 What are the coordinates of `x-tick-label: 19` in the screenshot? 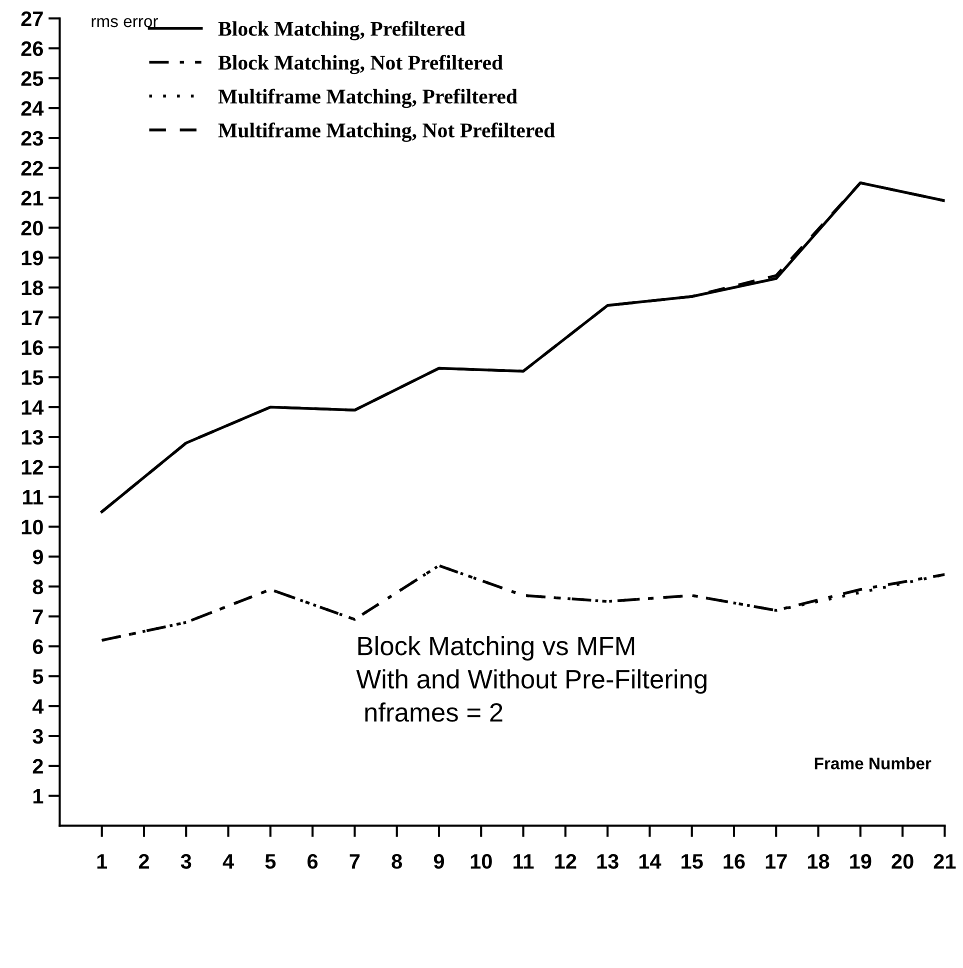 It's located at (861, 861).